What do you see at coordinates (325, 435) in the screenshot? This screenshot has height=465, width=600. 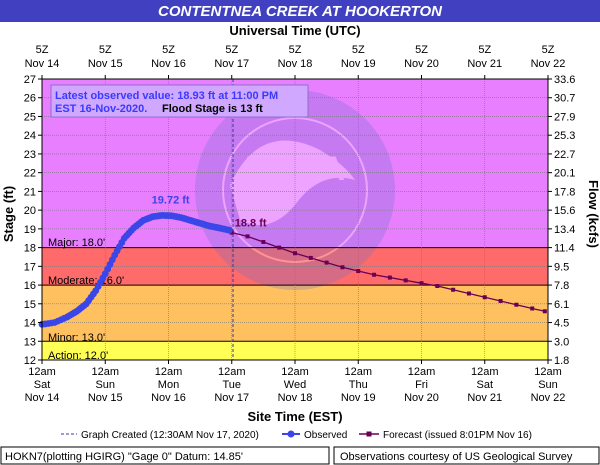 I see `legend-observed: Observed` at bounding box center [325, 435].